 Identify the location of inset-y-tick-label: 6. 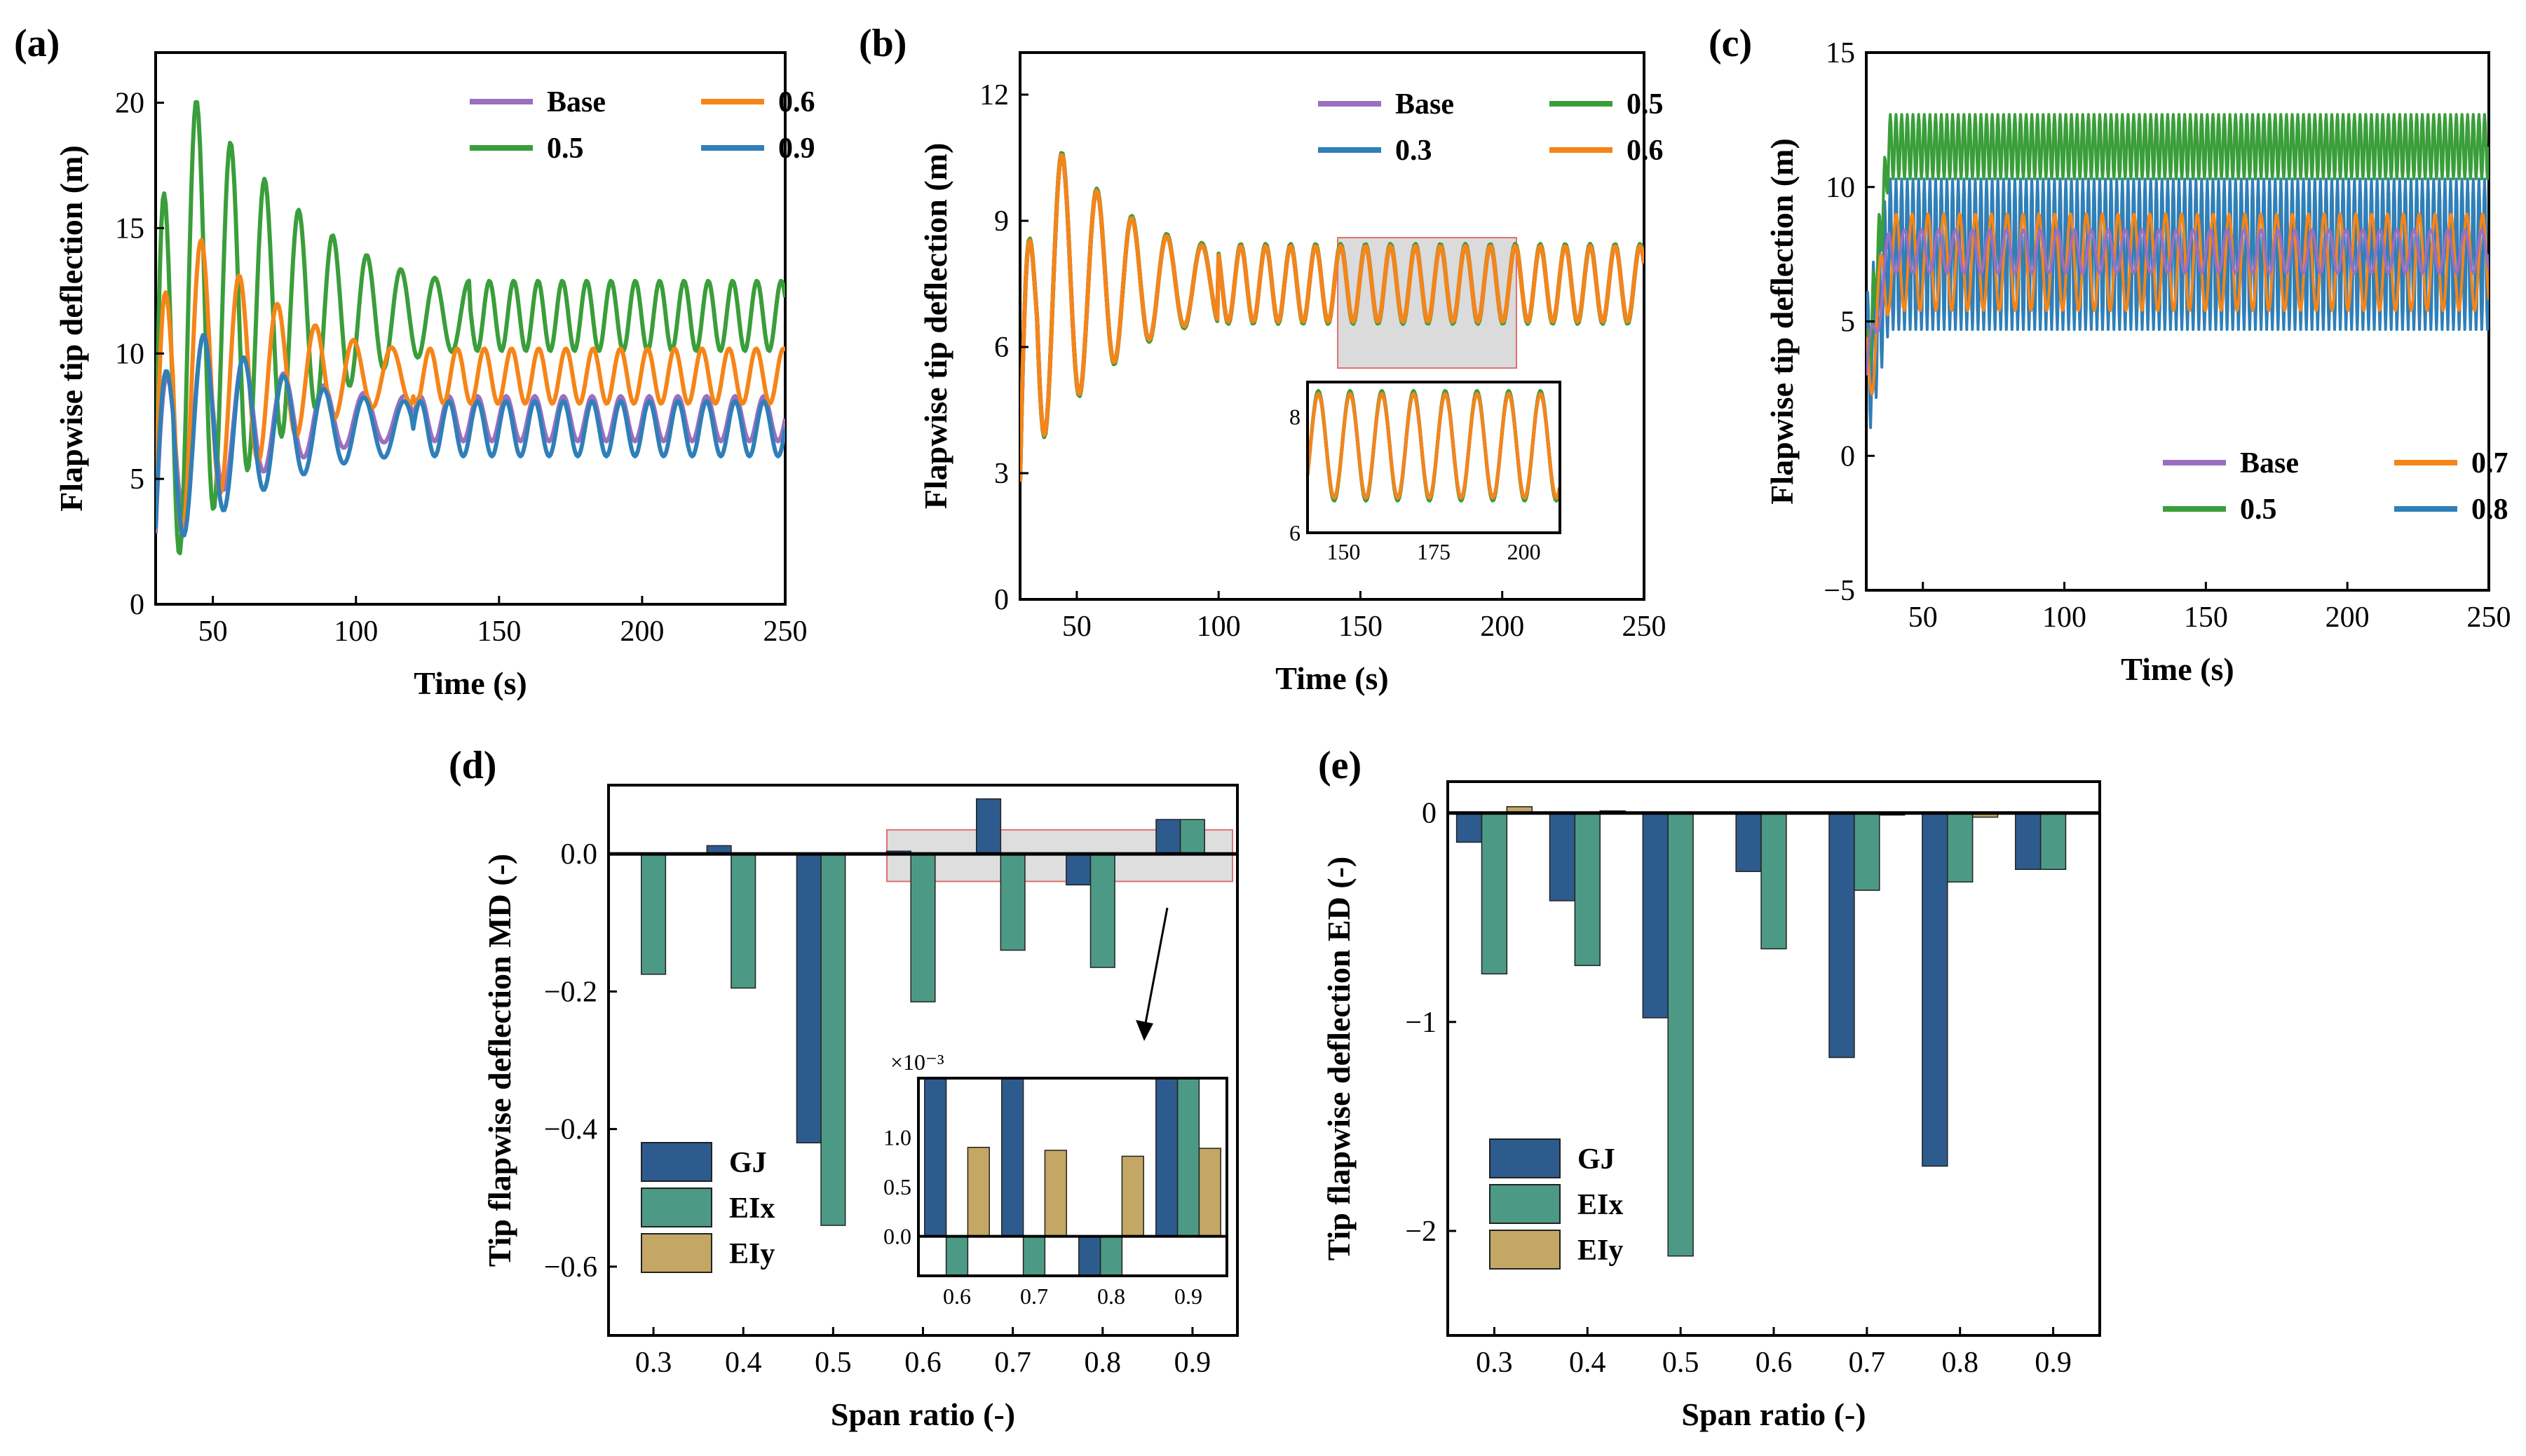
(1295, 532).